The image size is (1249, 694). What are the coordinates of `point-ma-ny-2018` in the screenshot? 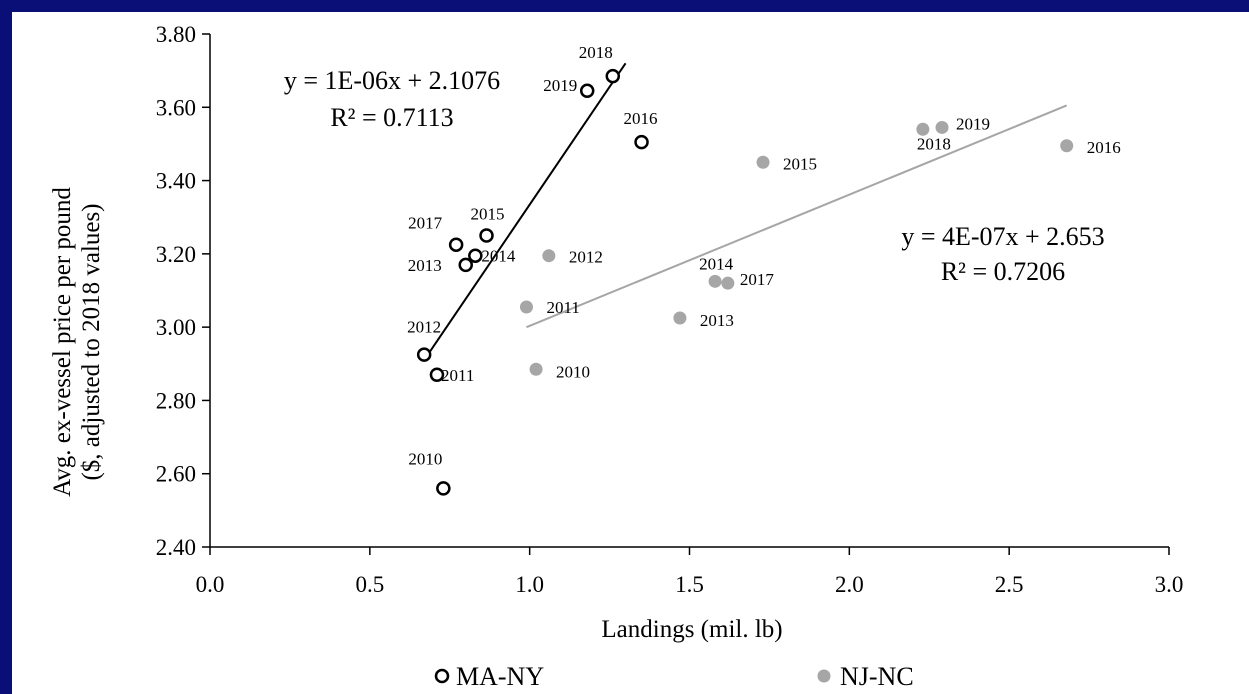 It's located at (613, 76).